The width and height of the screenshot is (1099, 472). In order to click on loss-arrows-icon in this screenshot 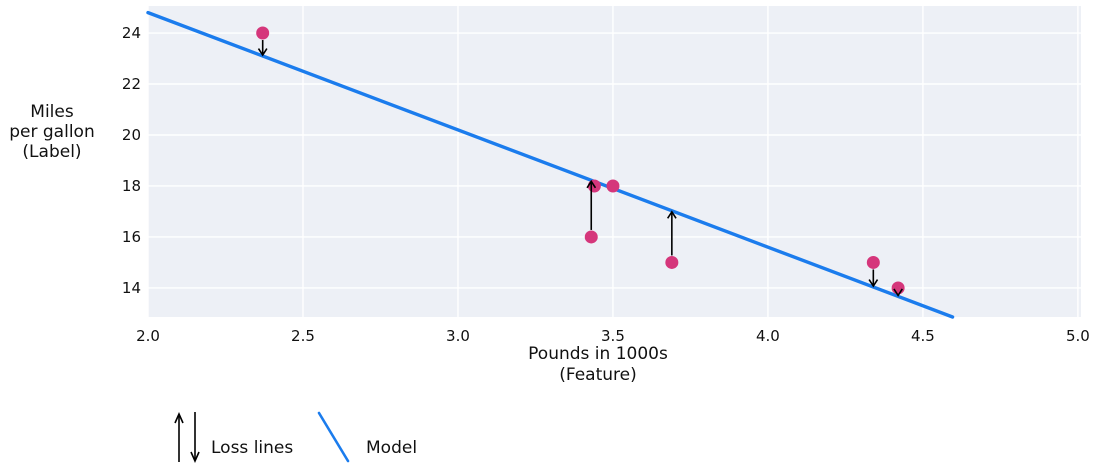, I will do `click(187, 437)`.